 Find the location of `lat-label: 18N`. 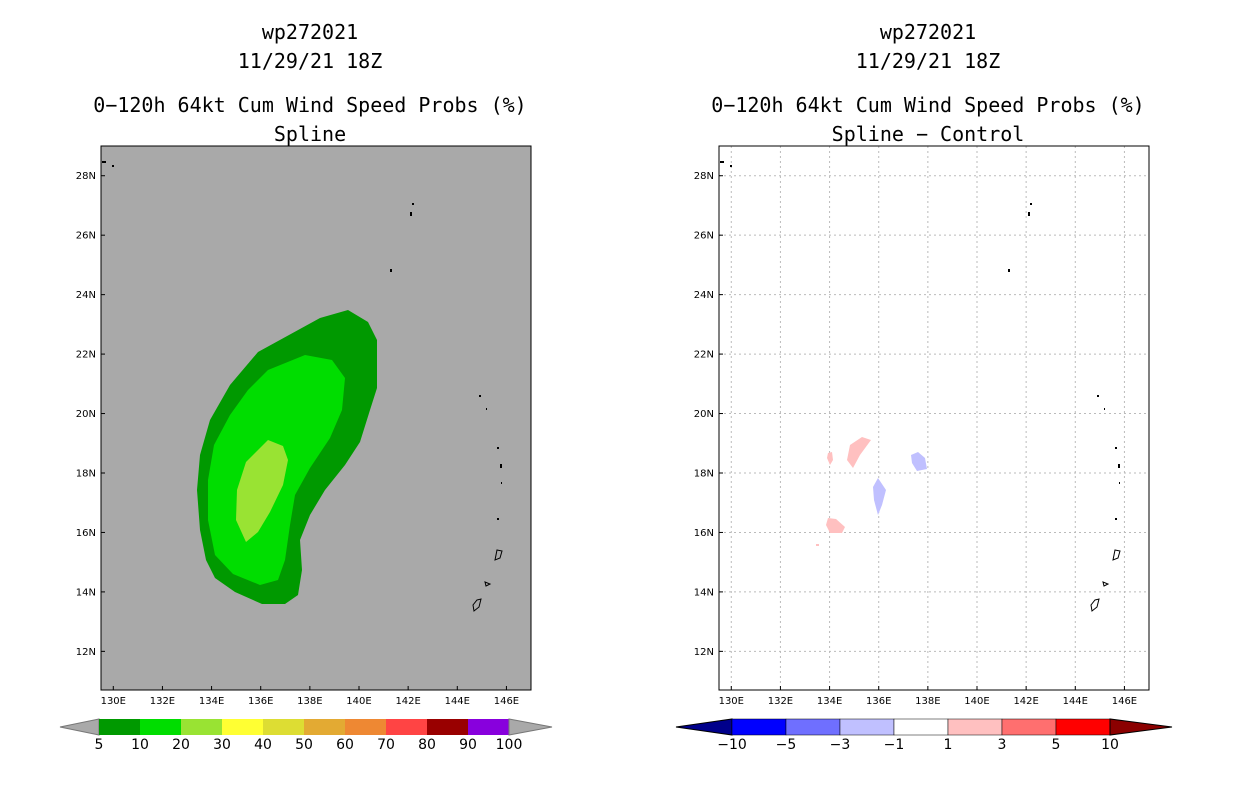

lat-label: 18N is located at coordinates (86, 473).